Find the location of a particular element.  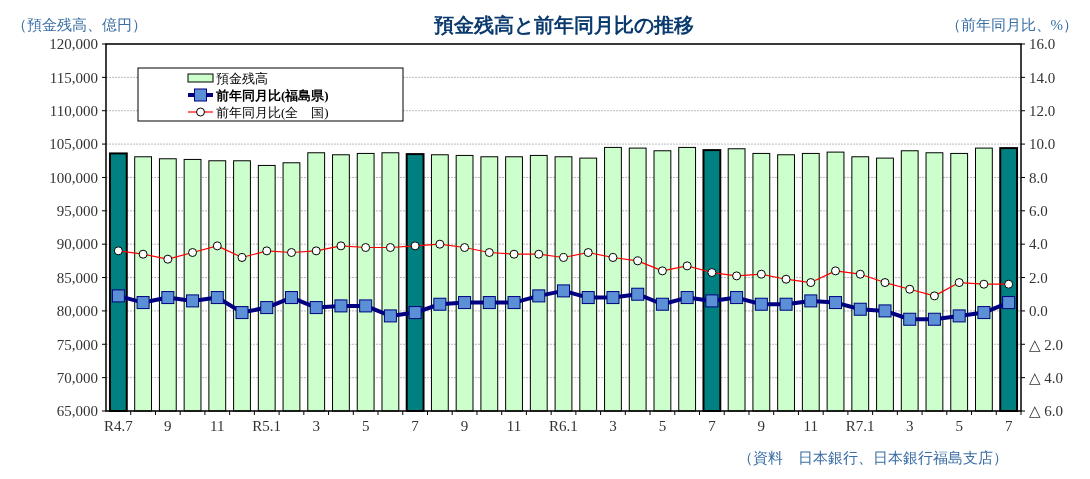

y2-tick-label: △ 6.0 is located at coordinates (1046, 411).